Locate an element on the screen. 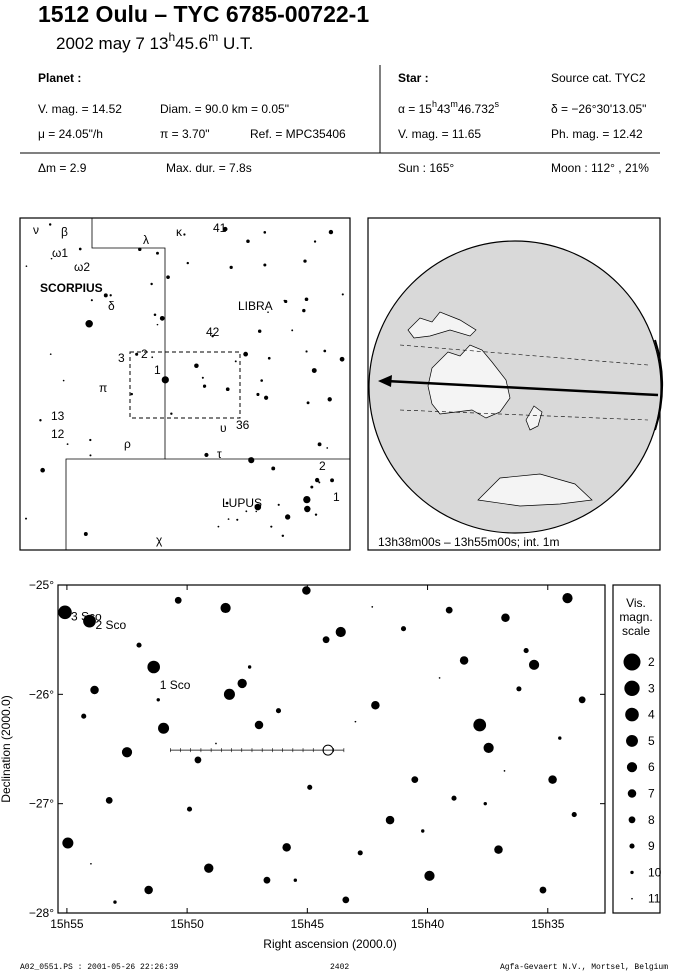 Image resolution: width=680 pixels, height=972 pixels. date-sup: h is located at coordinates (171, 37).